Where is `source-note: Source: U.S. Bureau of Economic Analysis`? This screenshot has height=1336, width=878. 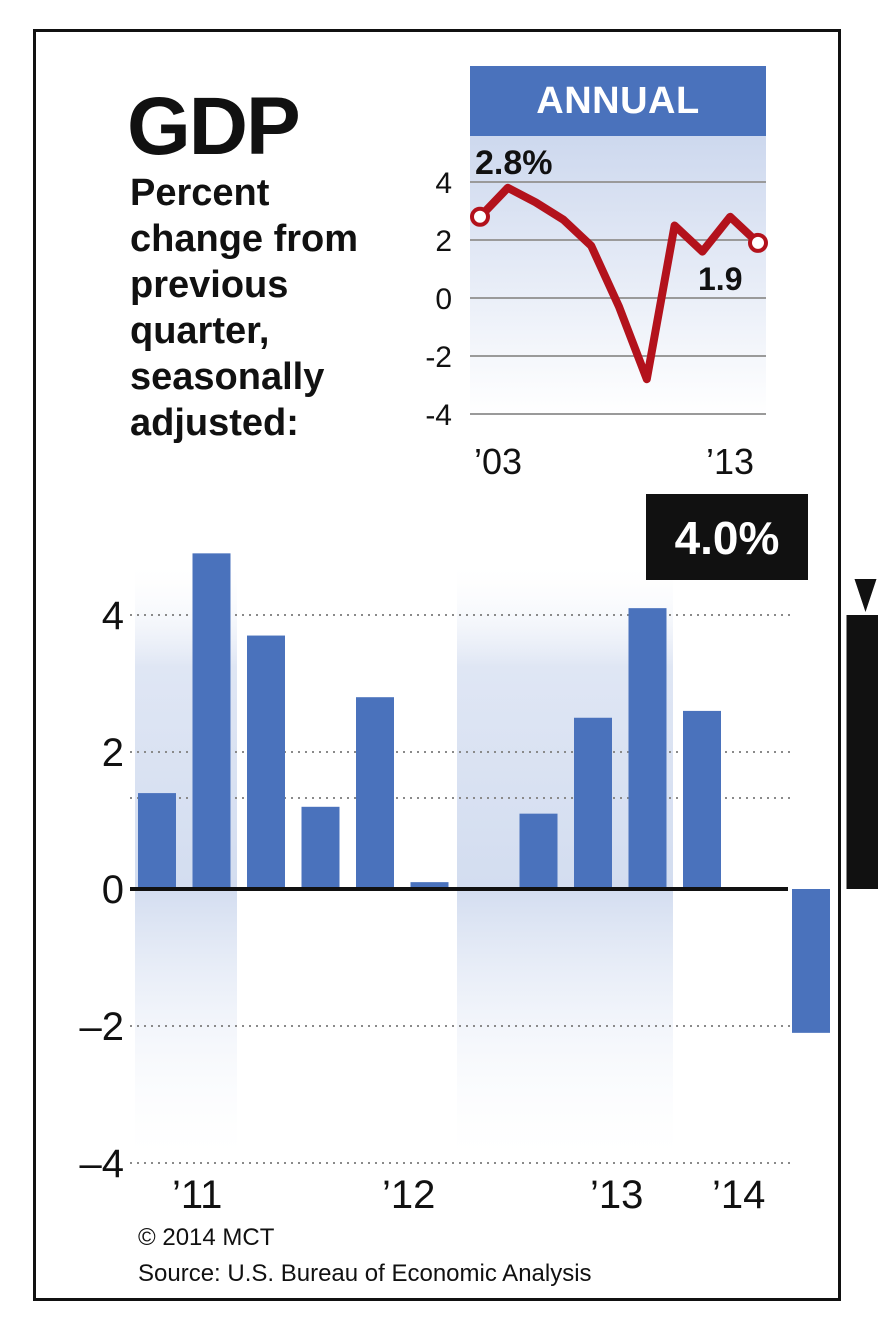 source-note: Source: U.S. Bureau of Economic Analysis is located at coordinates (365, 1273).